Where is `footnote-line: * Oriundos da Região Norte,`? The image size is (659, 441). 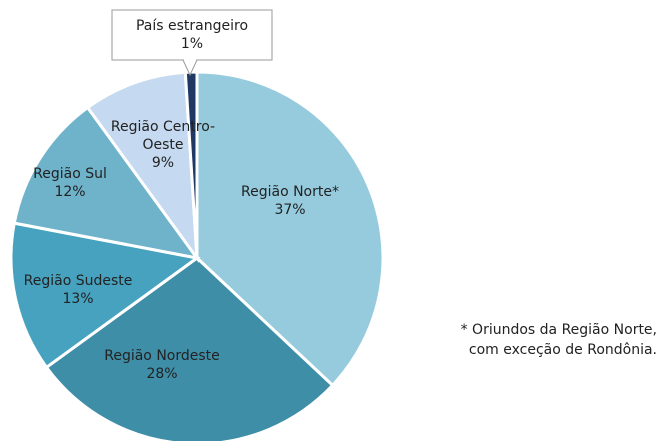
footnote-line: * Oriundos da Região Norte, is located at coordinates (558, 330).